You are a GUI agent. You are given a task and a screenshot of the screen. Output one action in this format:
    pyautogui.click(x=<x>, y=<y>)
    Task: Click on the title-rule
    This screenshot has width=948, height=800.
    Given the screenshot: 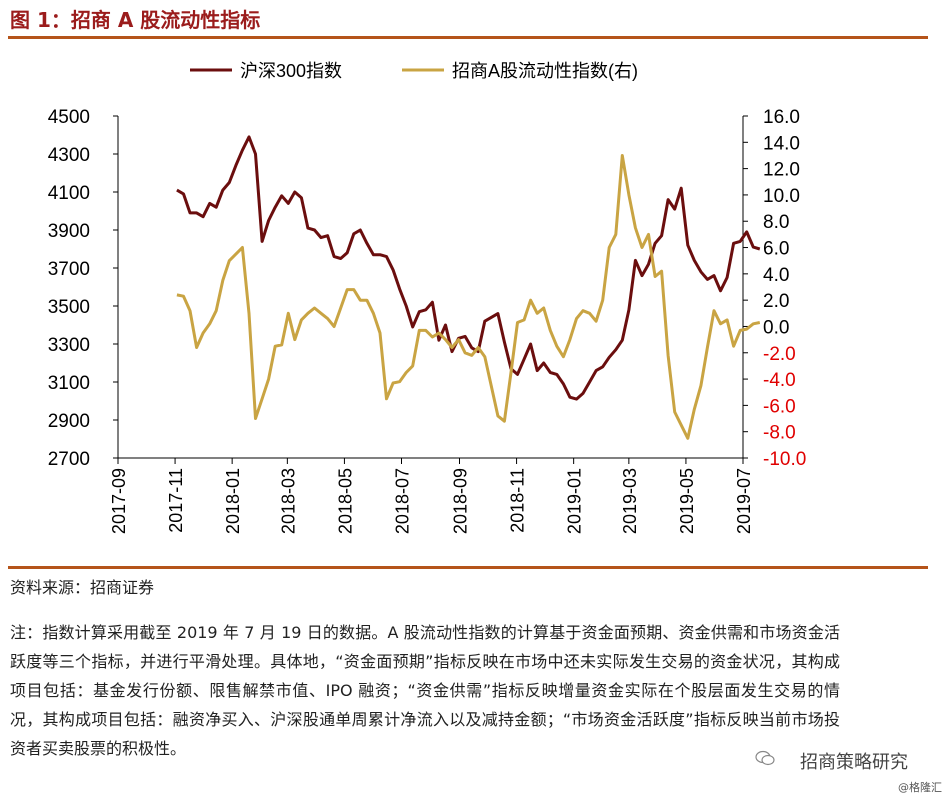 What is the action you would take?
    pyautogui.click(x=468, y=37)
    